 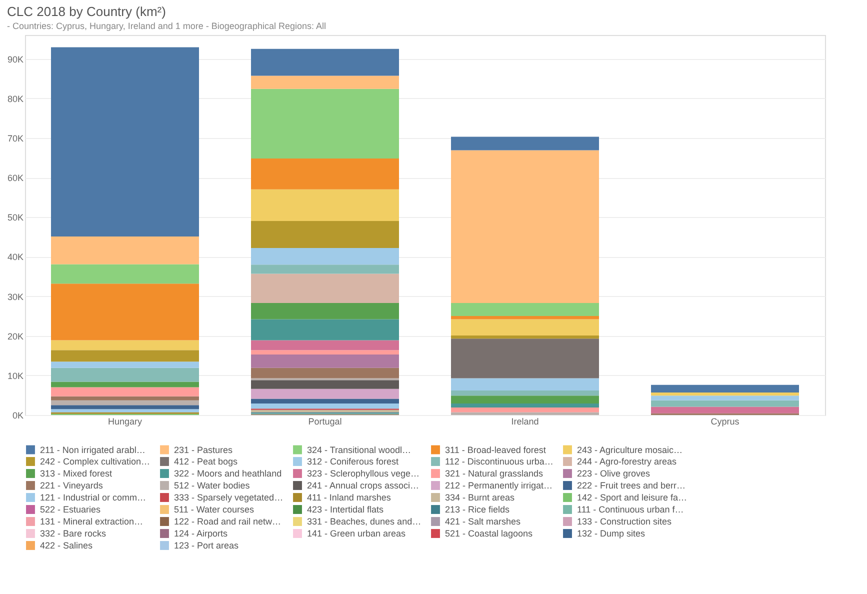 What do you see at coordinates (71, 509) in the screenshot?
I see `legend-label: 522 - Estuaries` at bounding box center [71, 509].